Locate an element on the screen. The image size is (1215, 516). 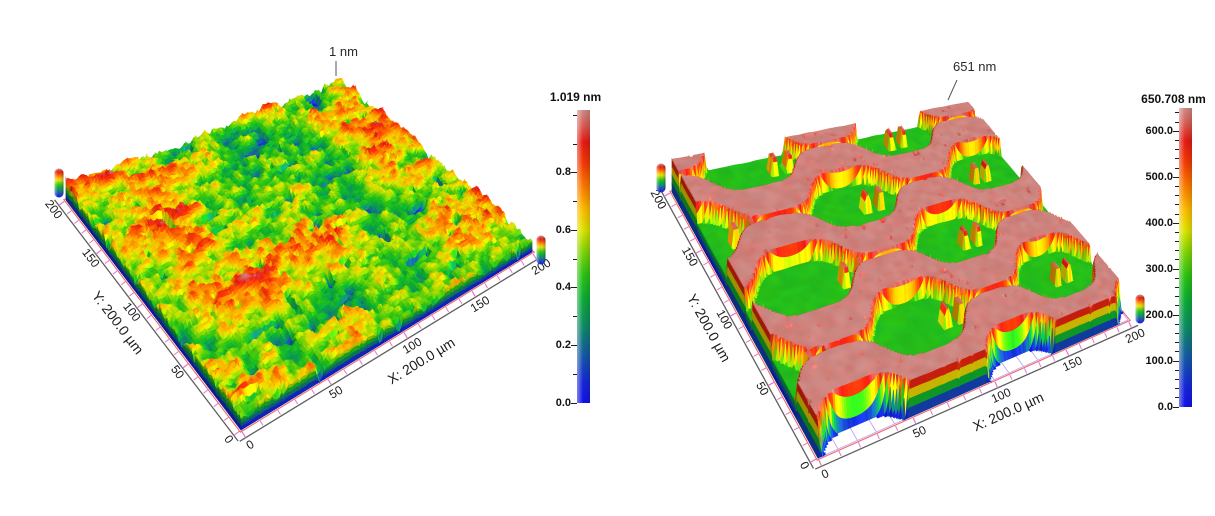
colorbar-gradient-left is located at coordinates (583, 256).